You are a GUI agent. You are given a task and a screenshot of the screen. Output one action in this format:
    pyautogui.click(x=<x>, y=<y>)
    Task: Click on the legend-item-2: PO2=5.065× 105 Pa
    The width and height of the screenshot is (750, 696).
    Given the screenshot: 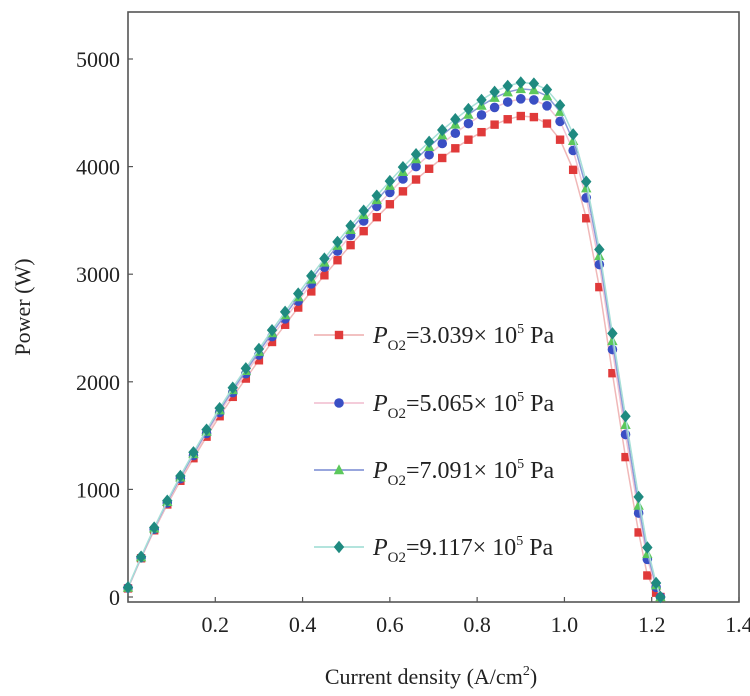 What is the action you would take?
    pyautogui.click(x=434, y=406)
    